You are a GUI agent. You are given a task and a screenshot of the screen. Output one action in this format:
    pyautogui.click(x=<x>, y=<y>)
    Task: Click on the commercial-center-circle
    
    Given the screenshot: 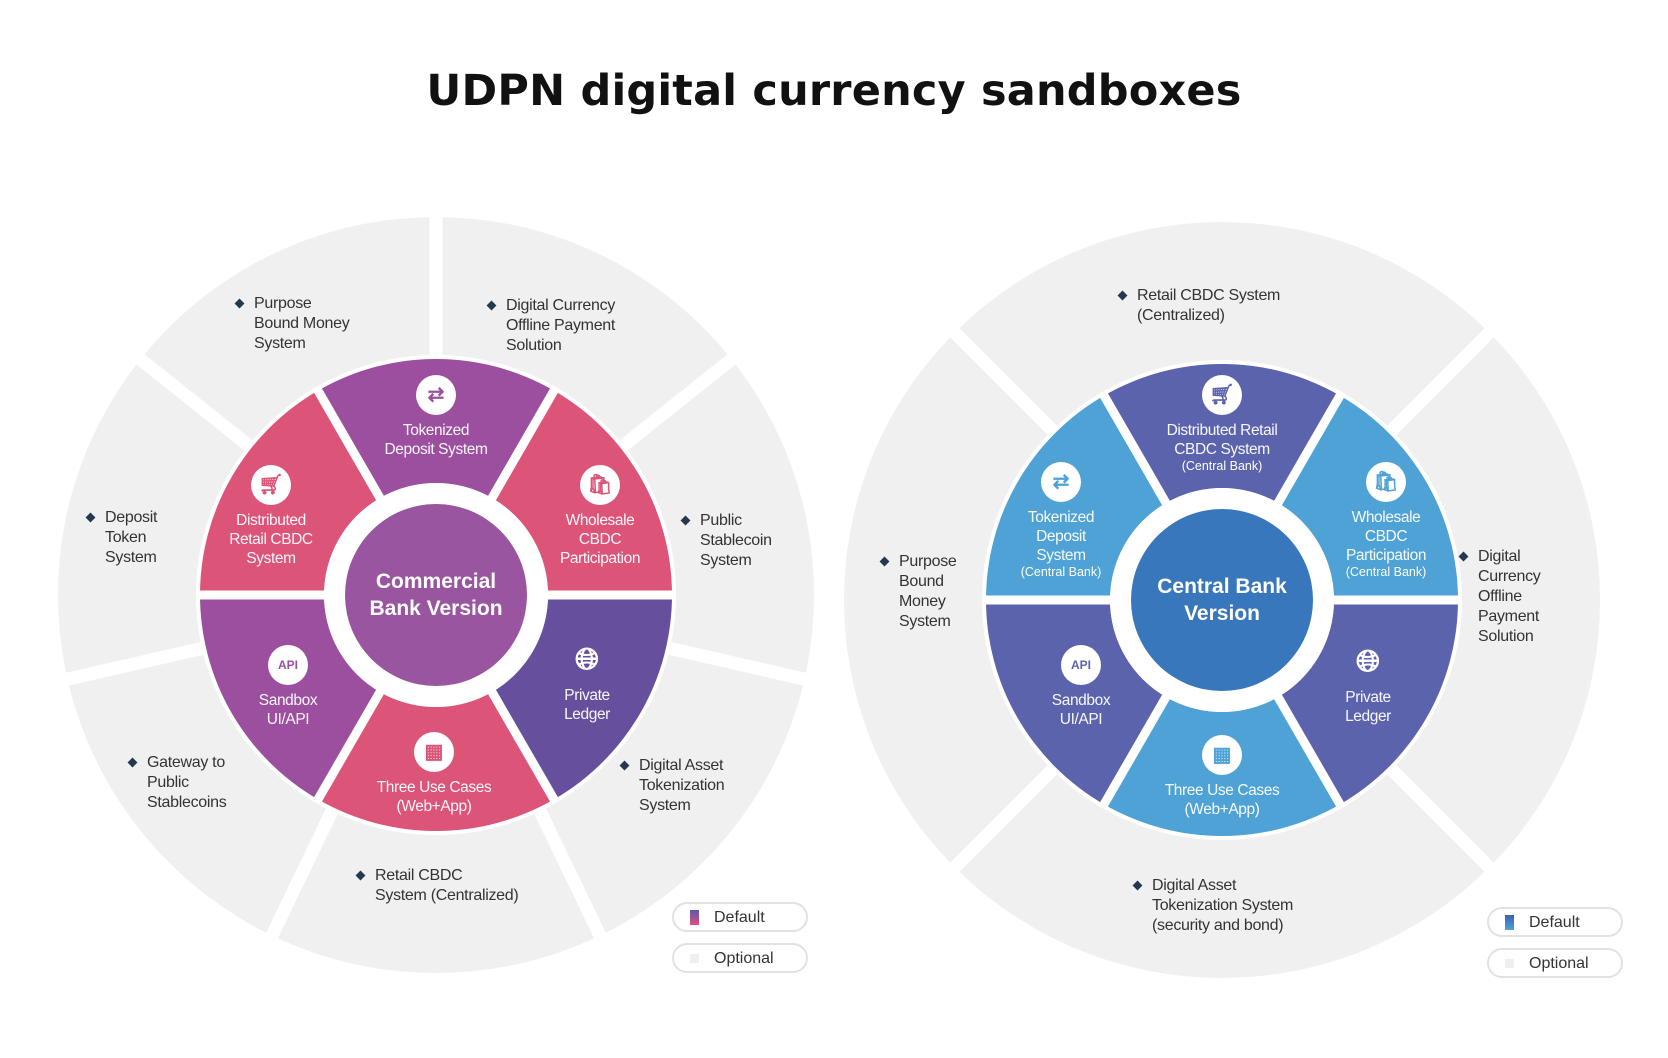 What is the action you would take?
    pyautogui.click(x=436, y=595)
    